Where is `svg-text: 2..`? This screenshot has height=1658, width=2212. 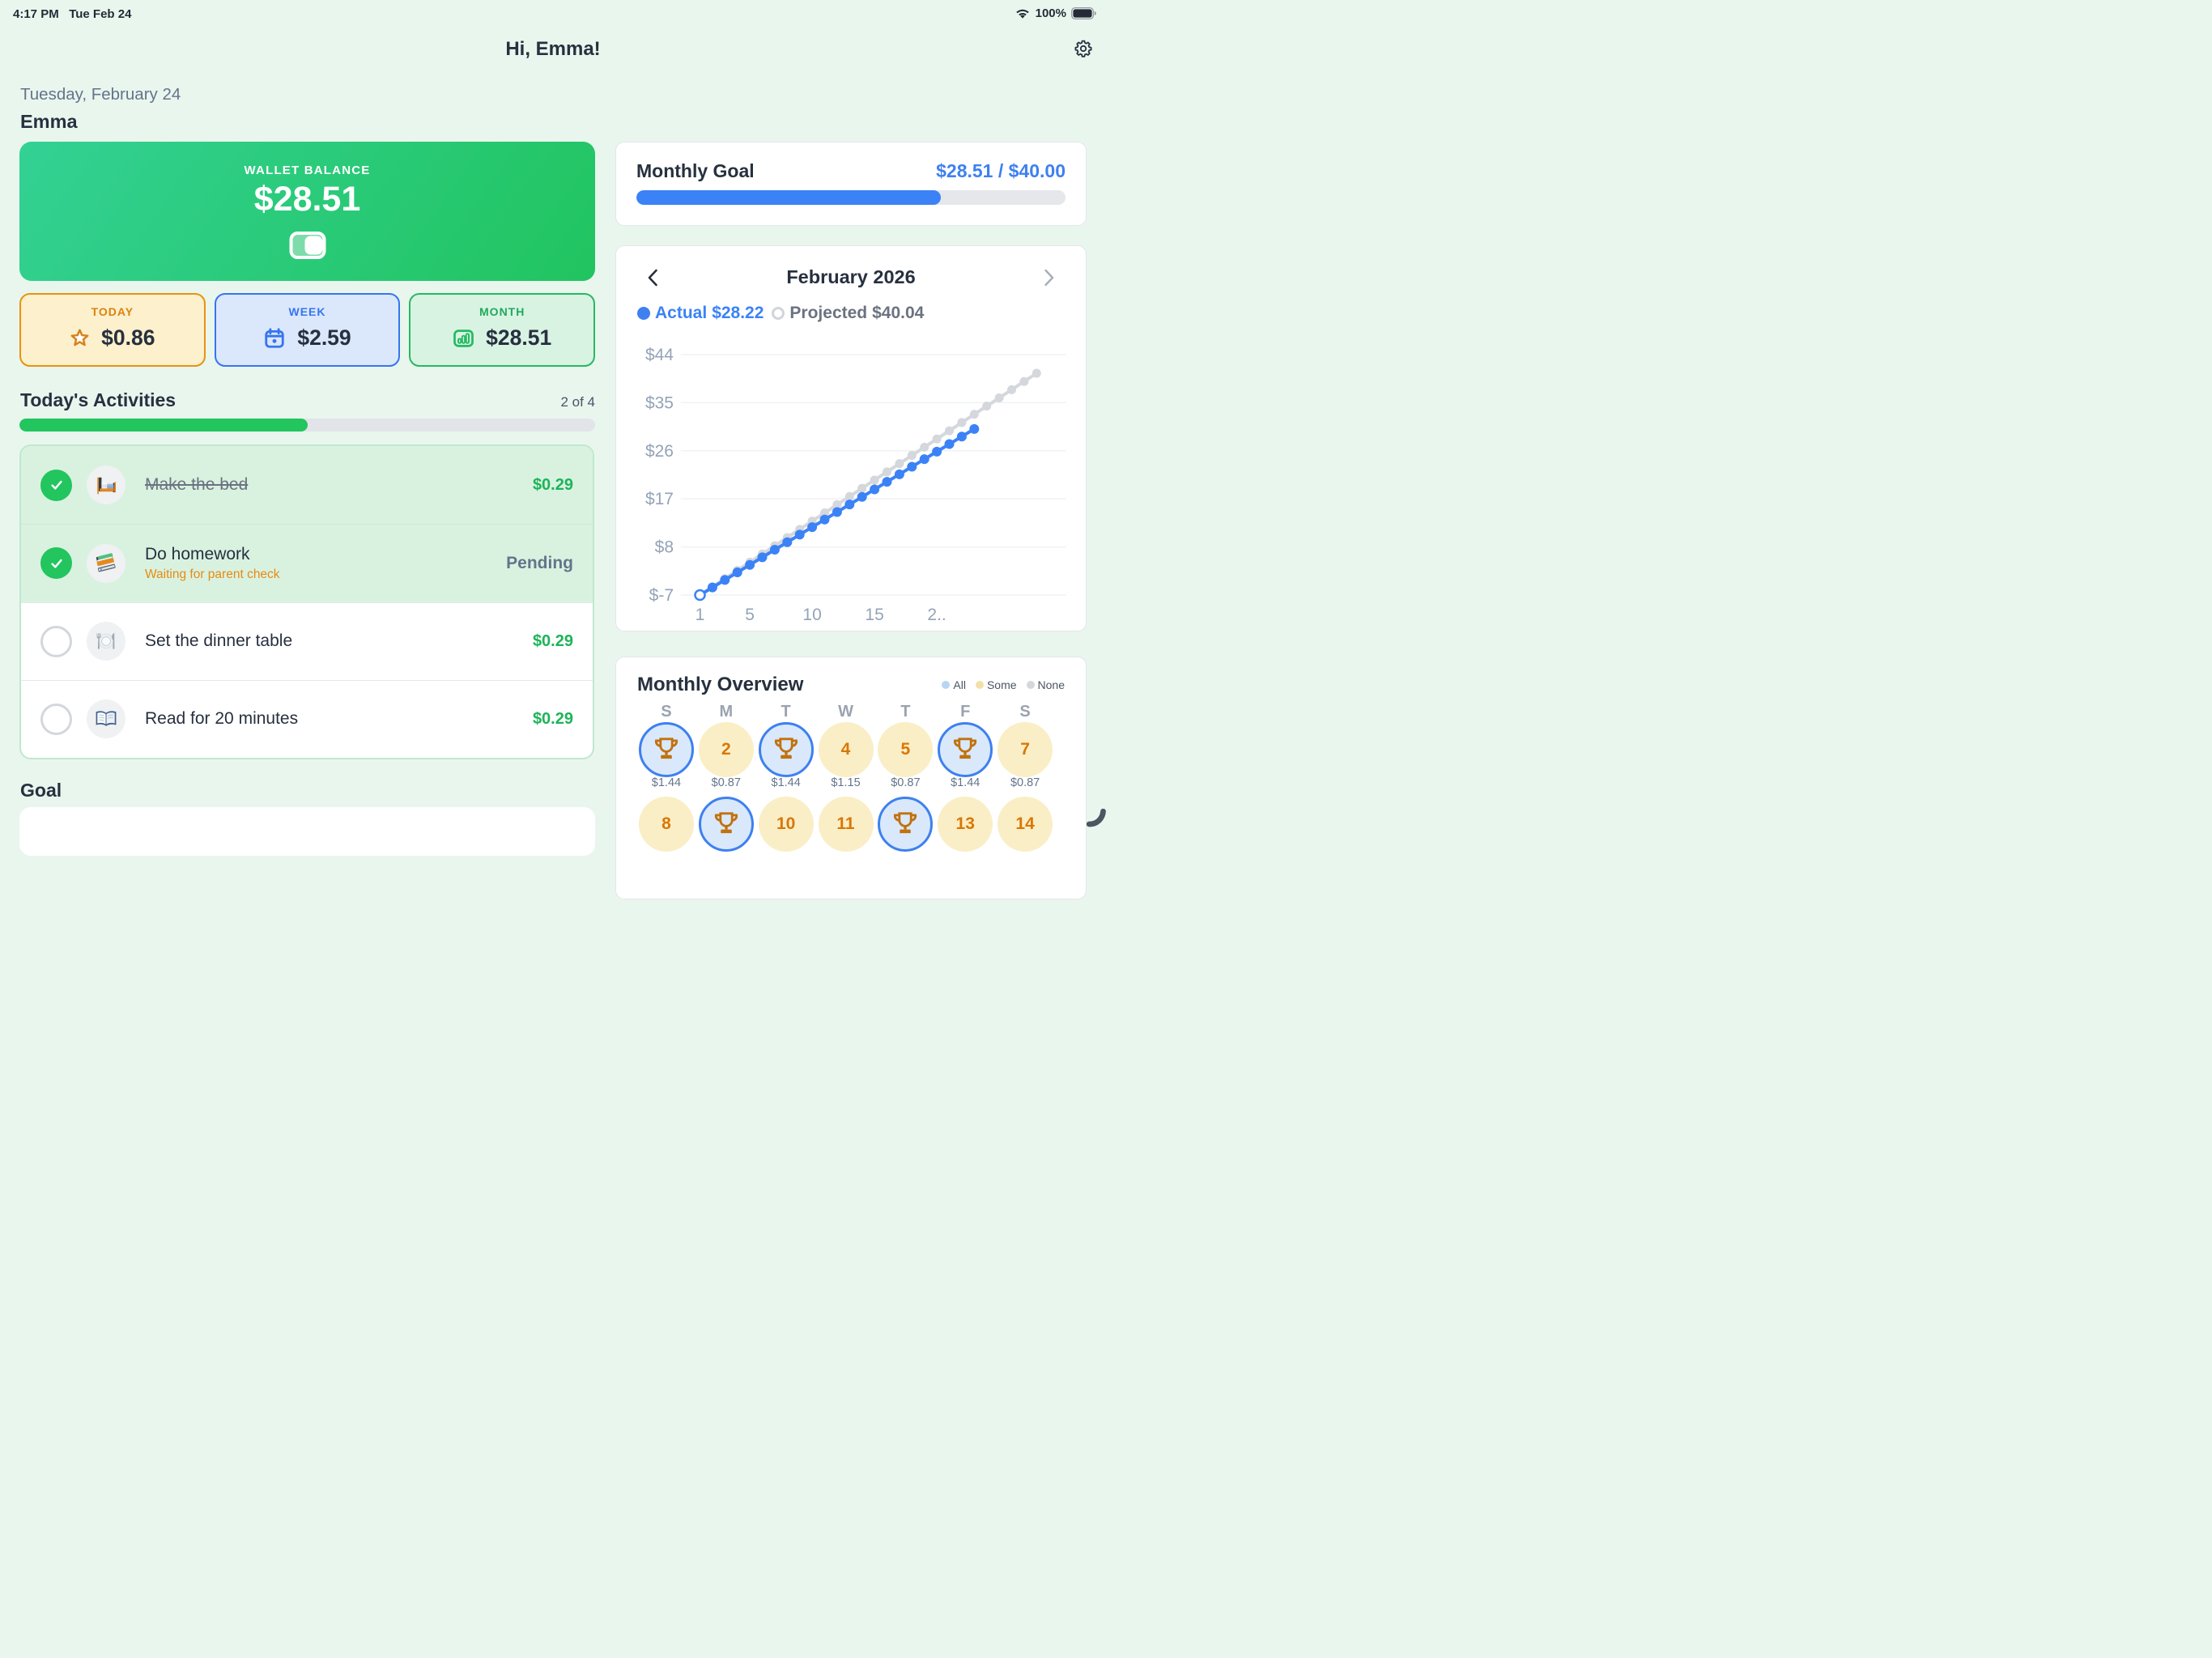 svg-text: 2.. is located at coordinates (936, 615).